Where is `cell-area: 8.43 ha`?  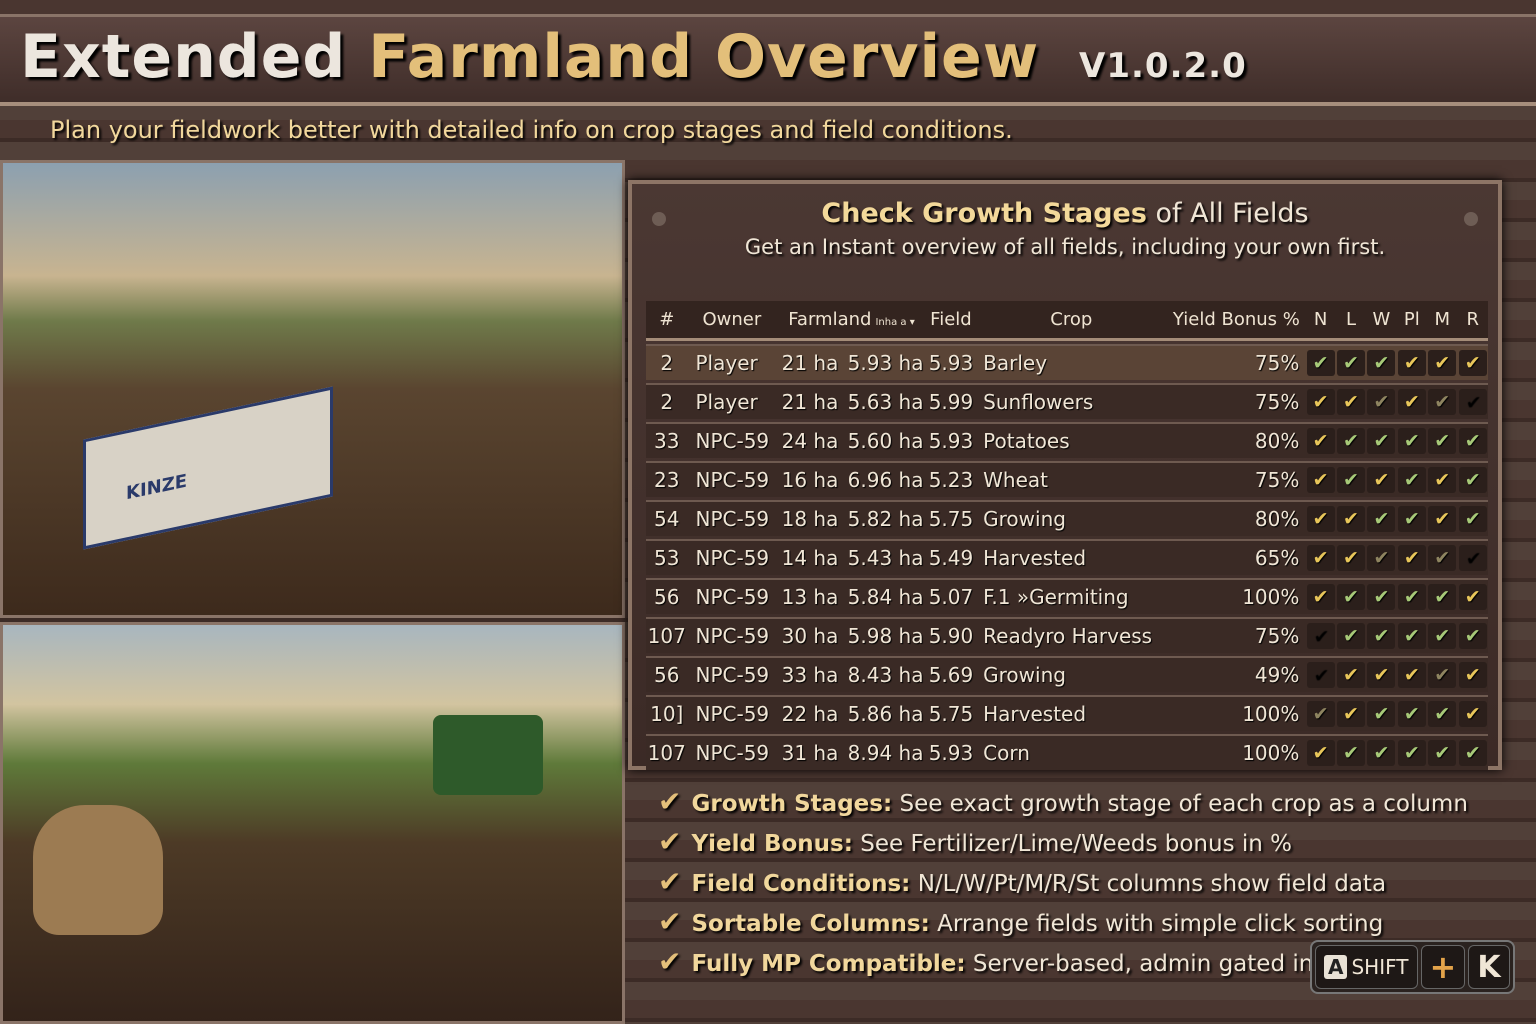
cell-area: 8.43 ha is located at coordinates (885, 674).